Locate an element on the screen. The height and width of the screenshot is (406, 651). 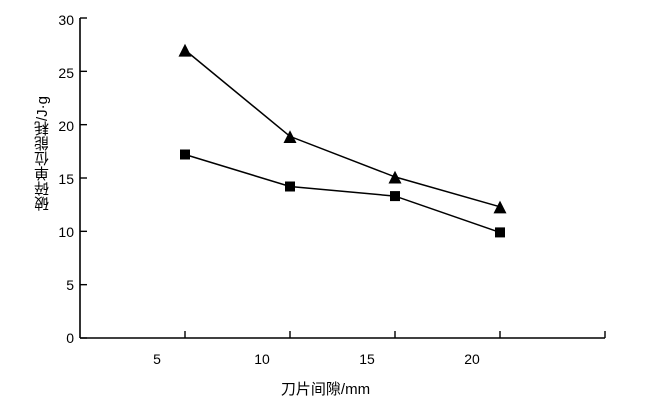
y-tick-label-0: 0 is located at coordinates (70, 338).